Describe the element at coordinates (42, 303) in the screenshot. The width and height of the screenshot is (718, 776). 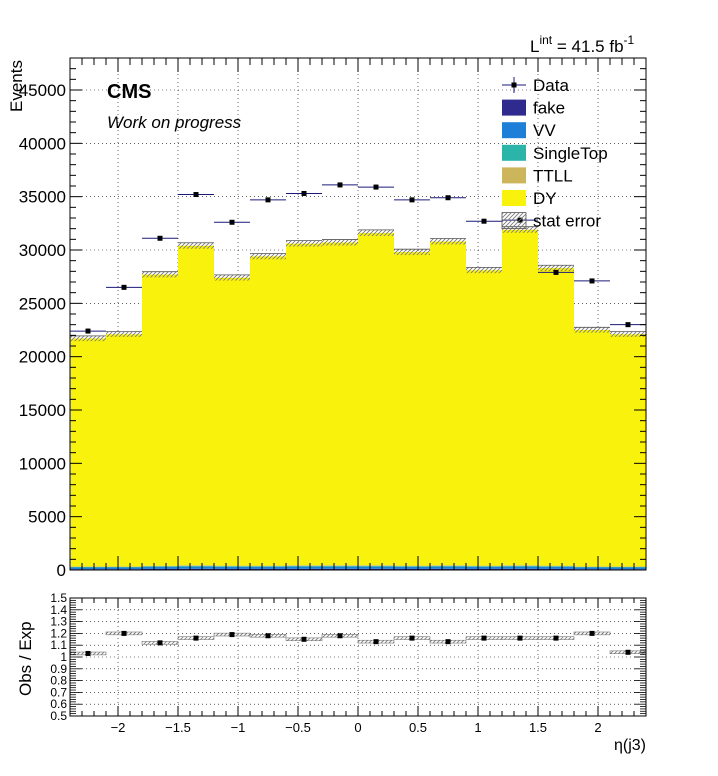
I see `y-tick-label: 25000` at that location.